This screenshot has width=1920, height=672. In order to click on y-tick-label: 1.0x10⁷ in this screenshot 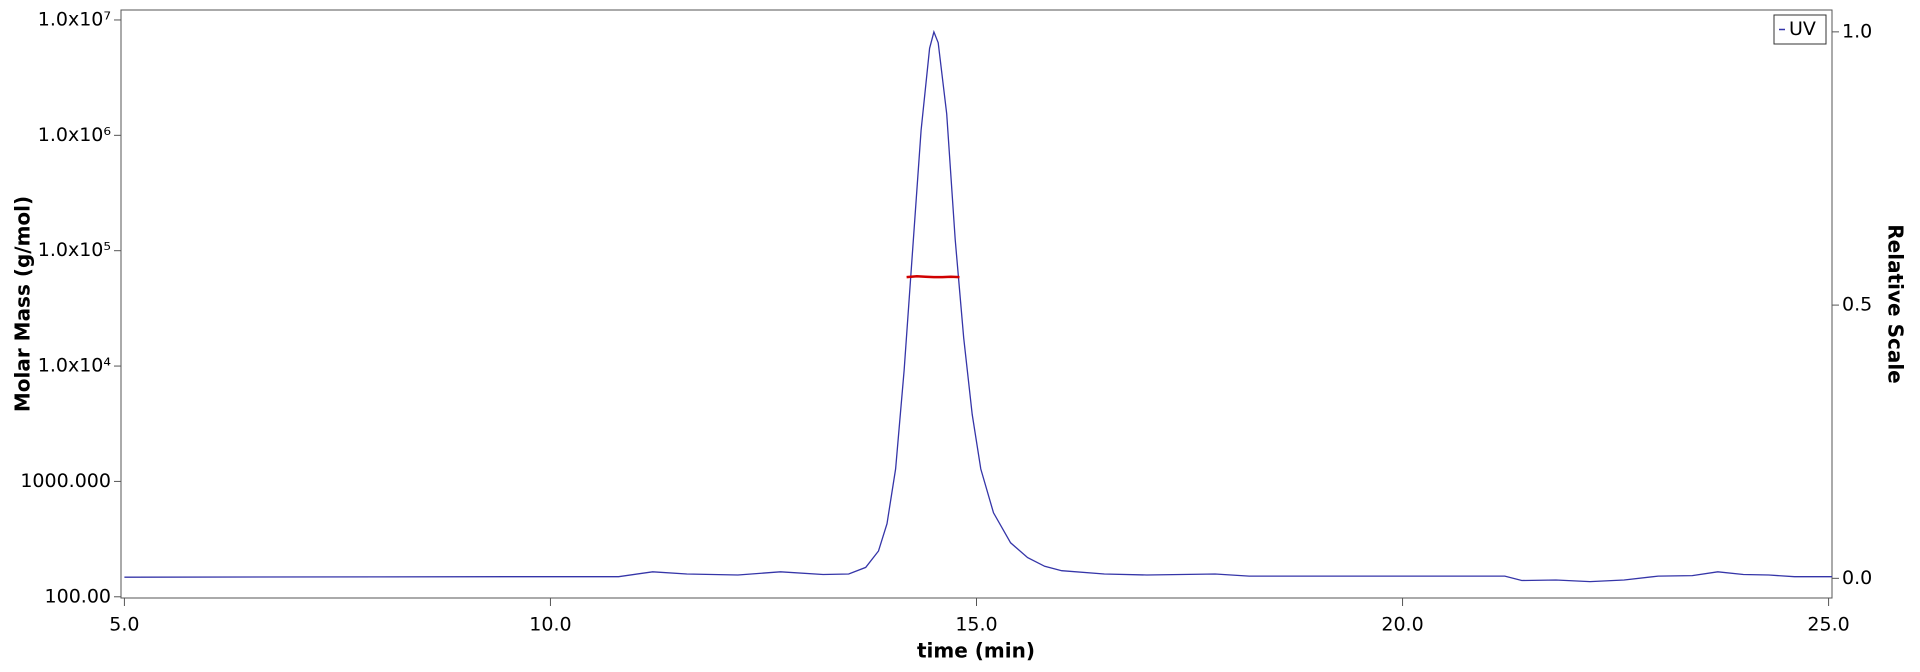, I will do `click(74, 19)`.